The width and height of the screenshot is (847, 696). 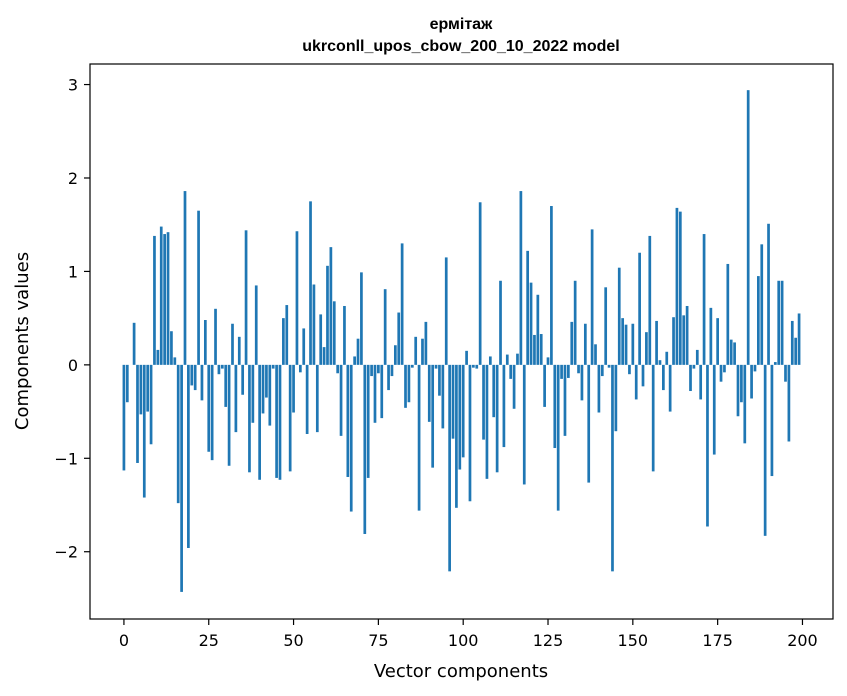 What do you see at coordinates (548, 640) in the screenshot?
I see `x-tick-label: 125` at bounding box center [548, 640].